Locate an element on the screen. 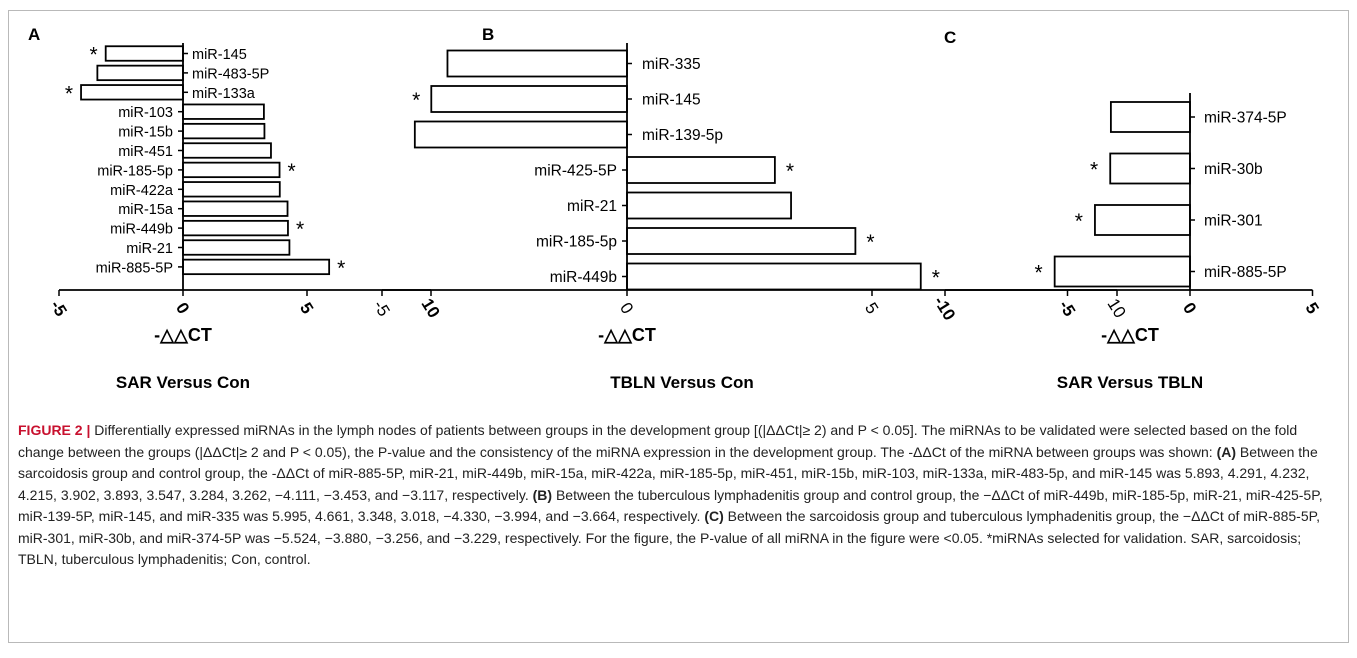  panel-title: SAR Versus Con is located at coordinates (183, 382).